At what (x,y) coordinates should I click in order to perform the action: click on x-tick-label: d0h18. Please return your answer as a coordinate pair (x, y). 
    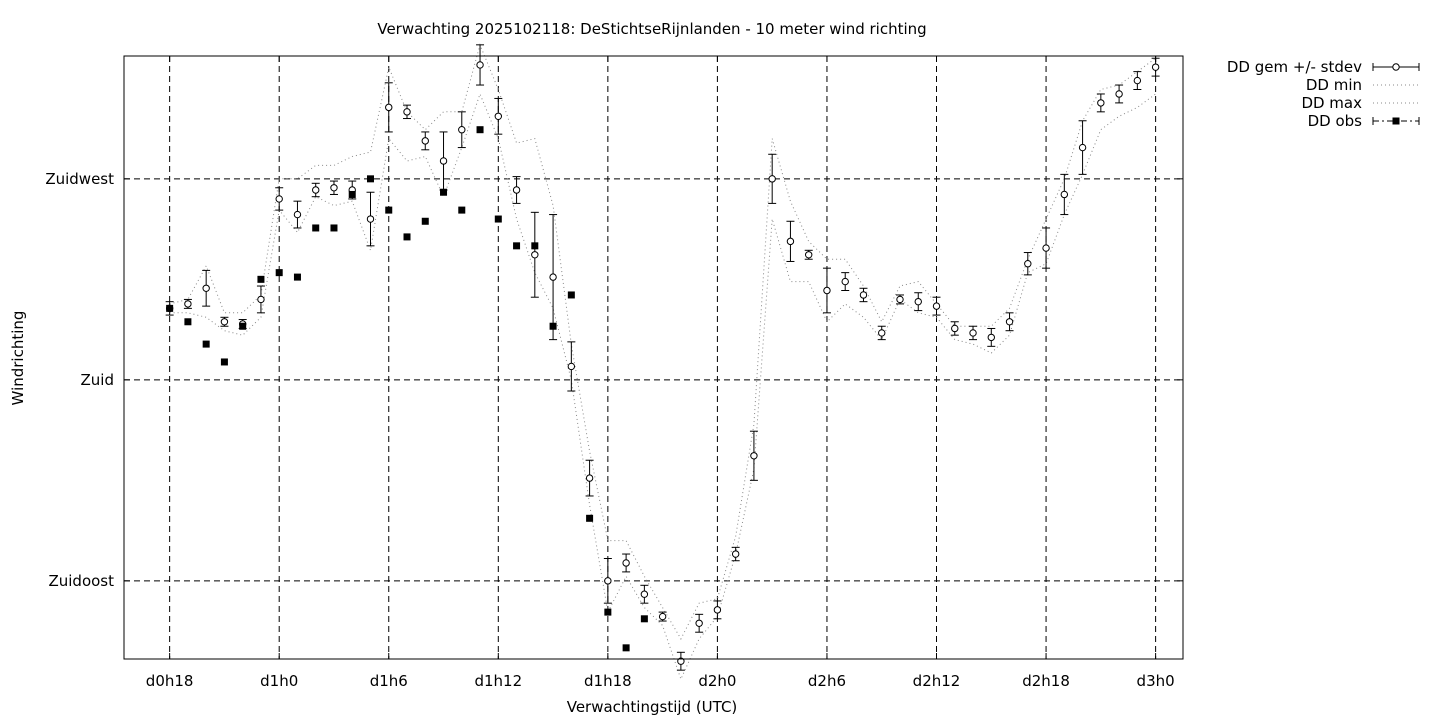
    Looking at the image, I should click on (170, 681).